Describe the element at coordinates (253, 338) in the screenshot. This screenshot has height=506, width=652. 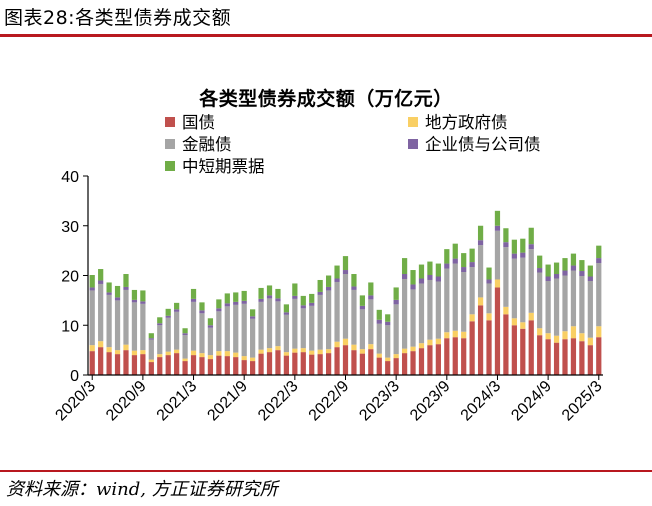
I see `bar-jinrongzhai-2021/10` at that location.